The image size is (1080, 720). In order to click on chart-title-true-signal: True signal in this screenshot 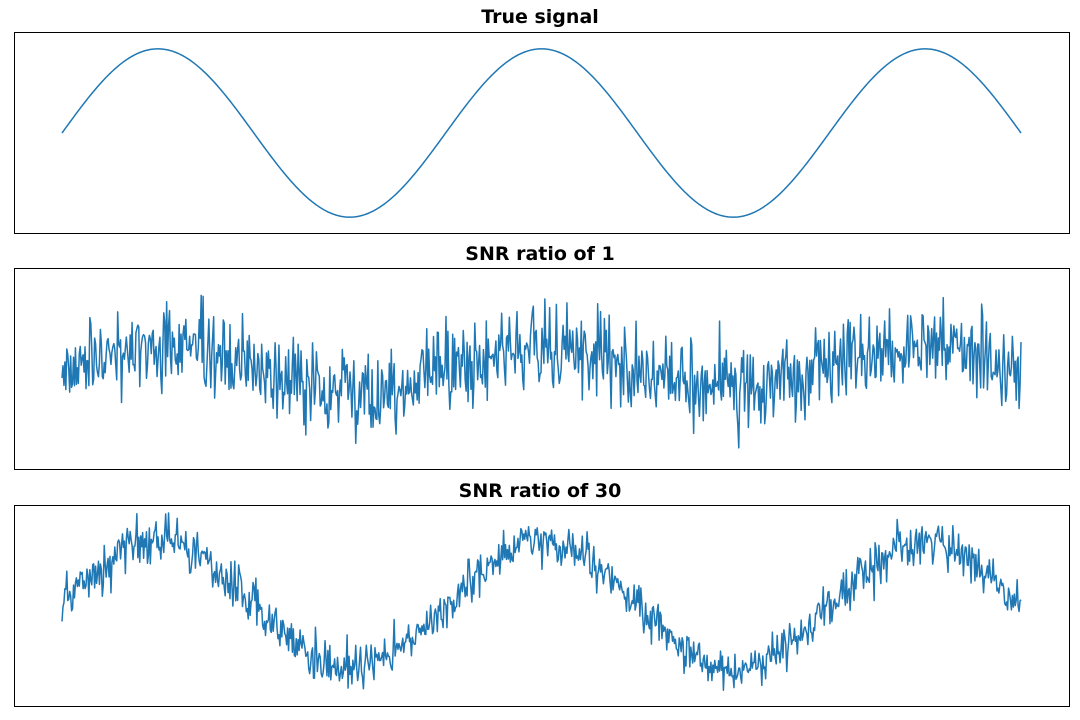, I will do `click(540, 17)`.